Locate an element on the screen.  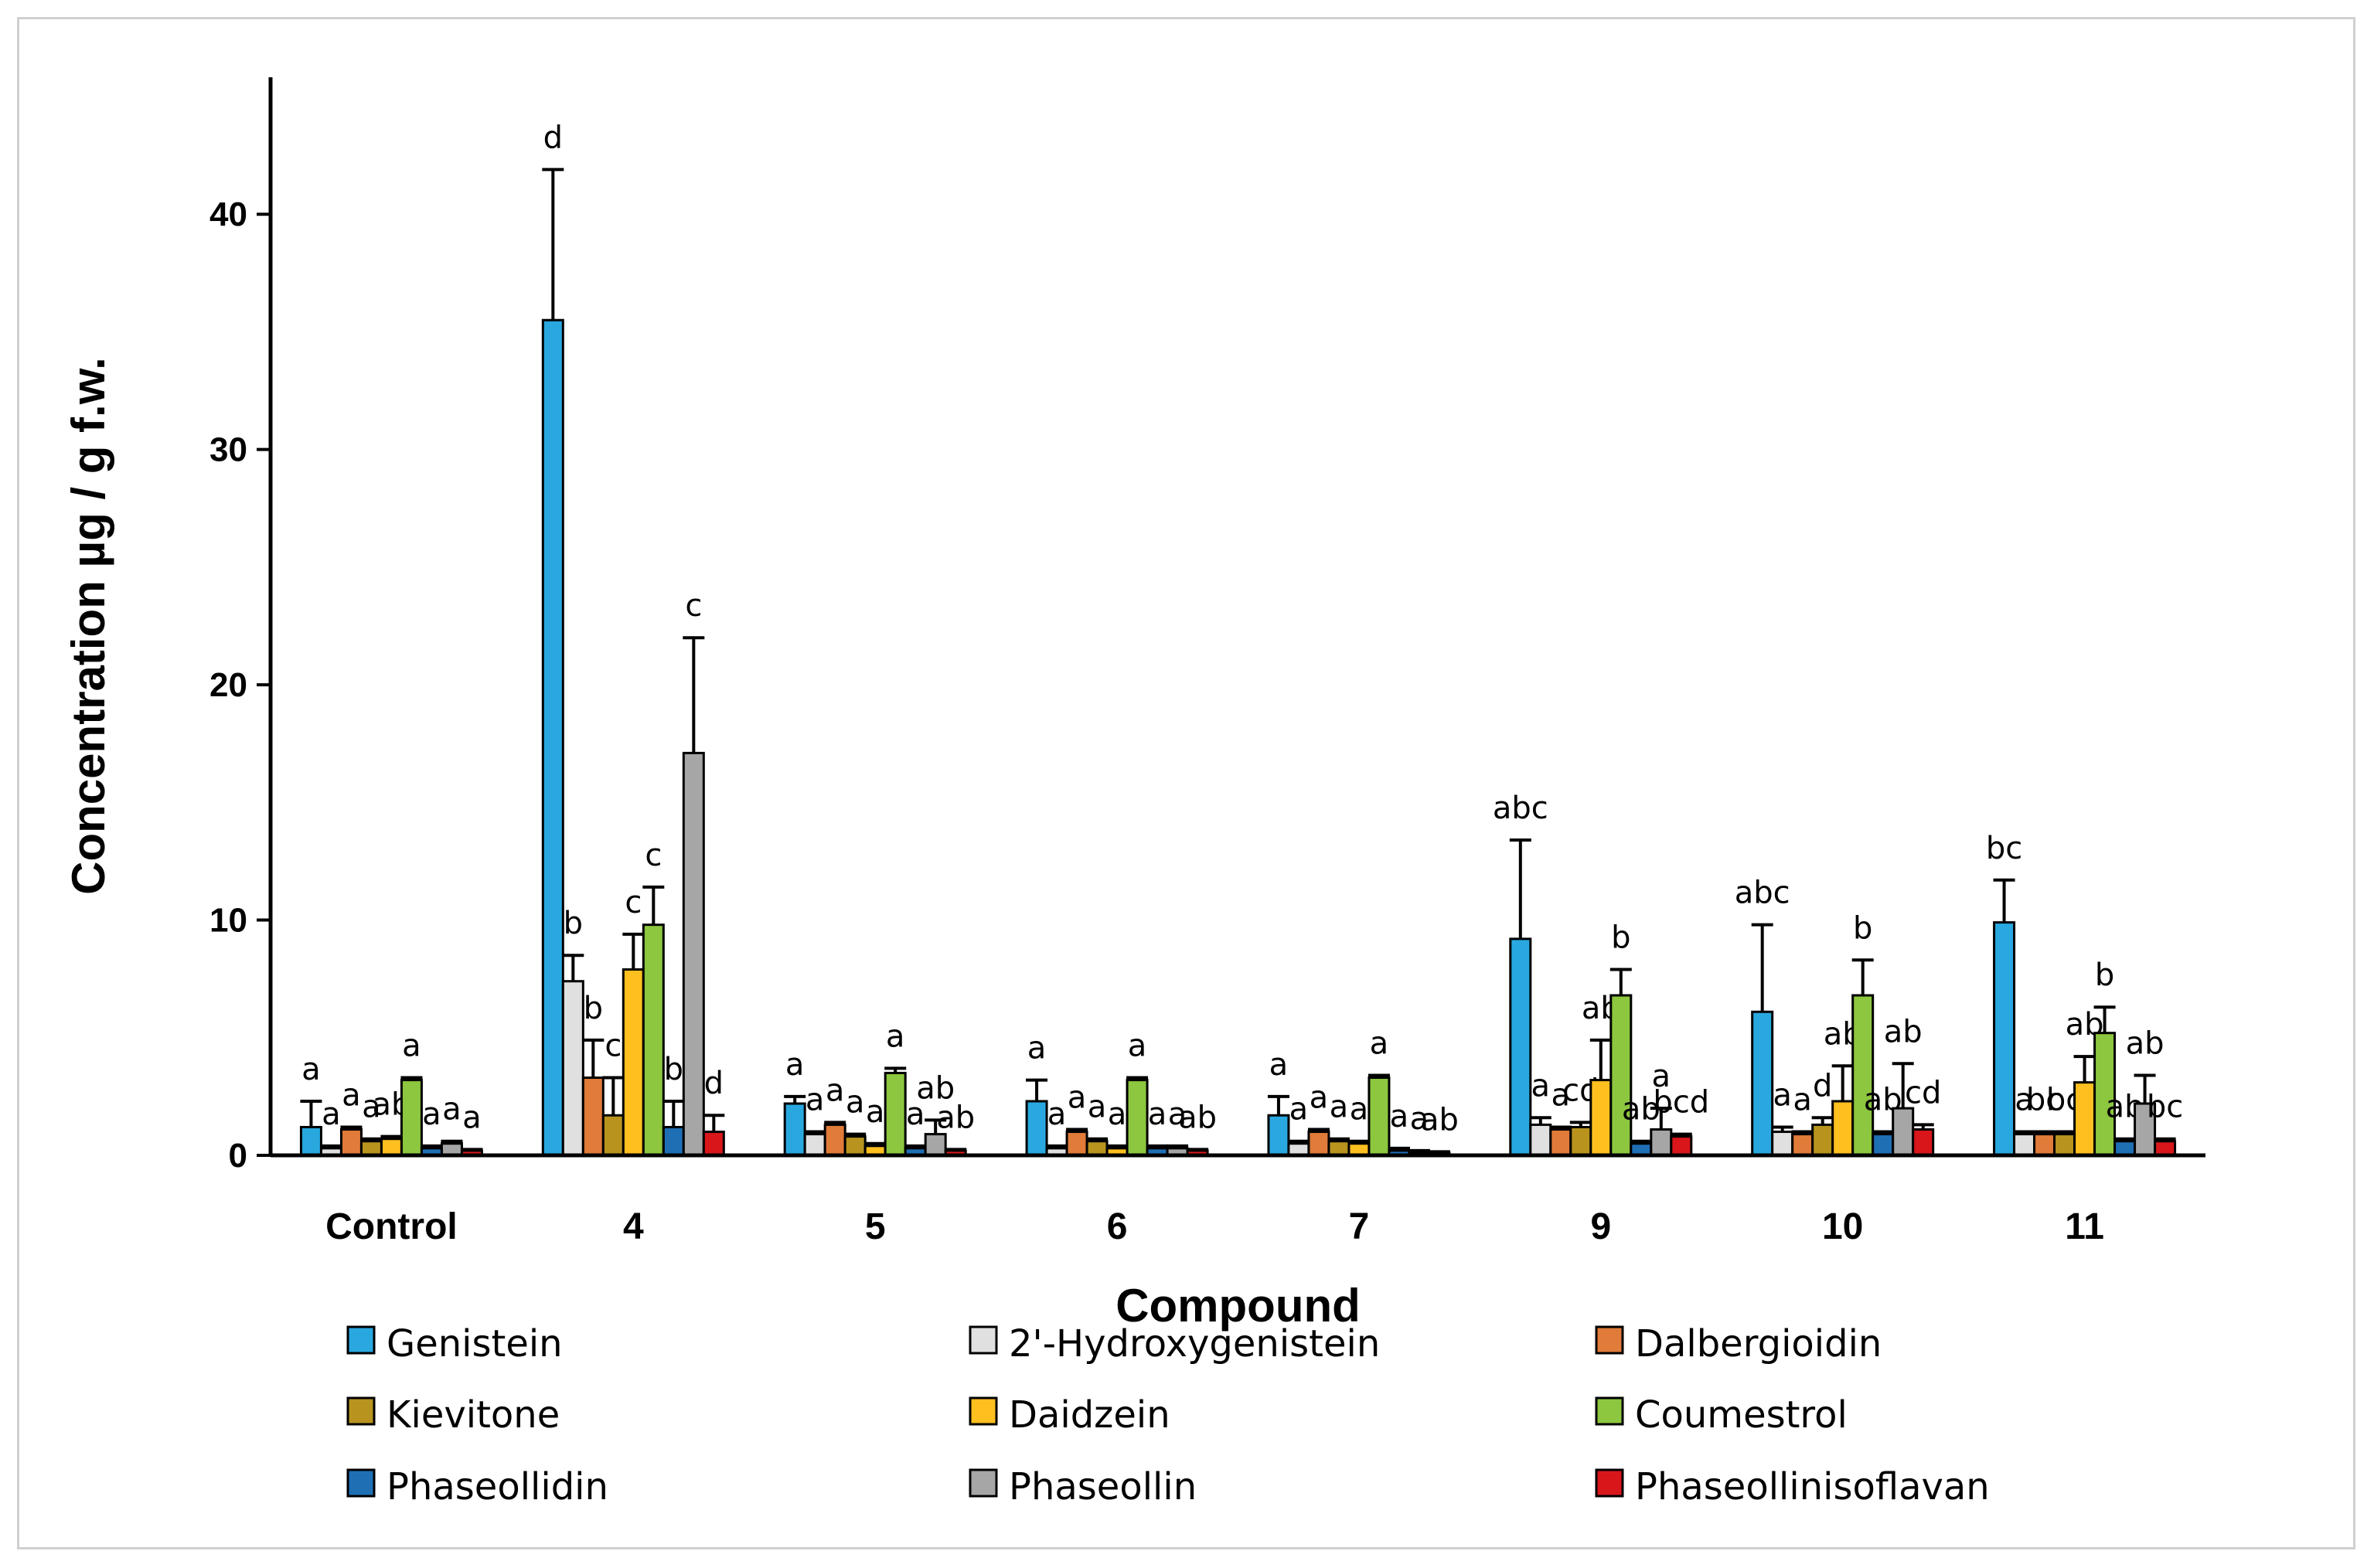
x-tick-label: 6 is located at coordinates (1117, 1226).